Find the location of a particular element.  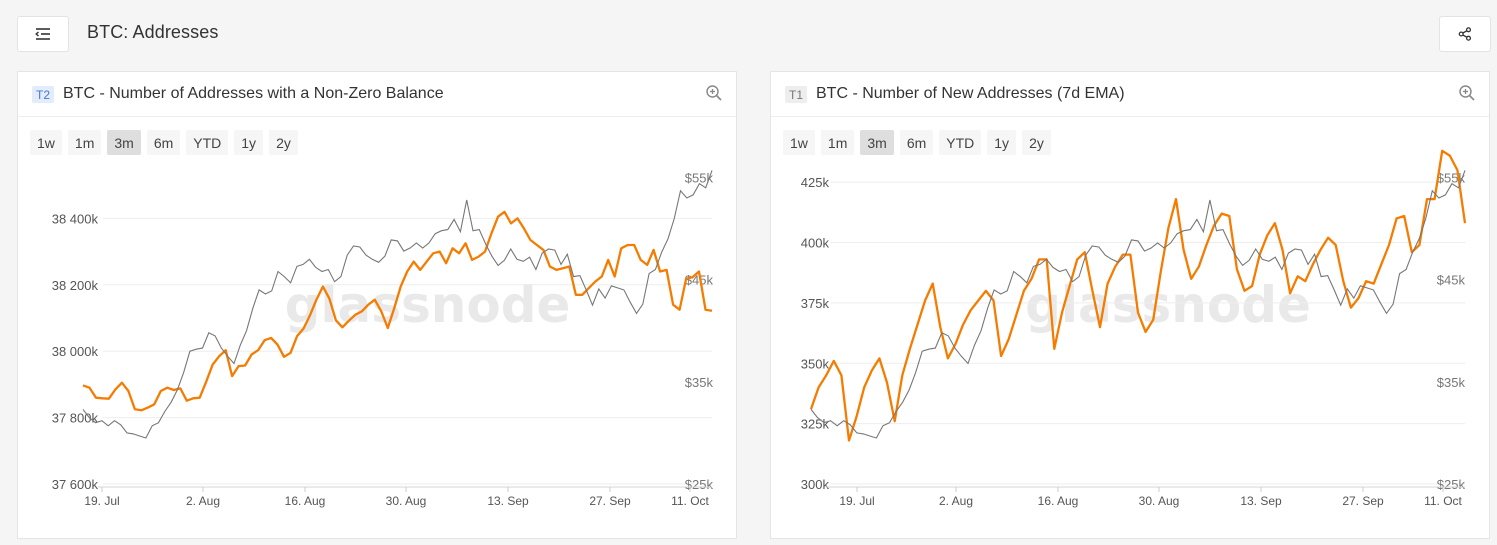

right-axis-tick-label: $45k is located at coordinates (1451, 280).